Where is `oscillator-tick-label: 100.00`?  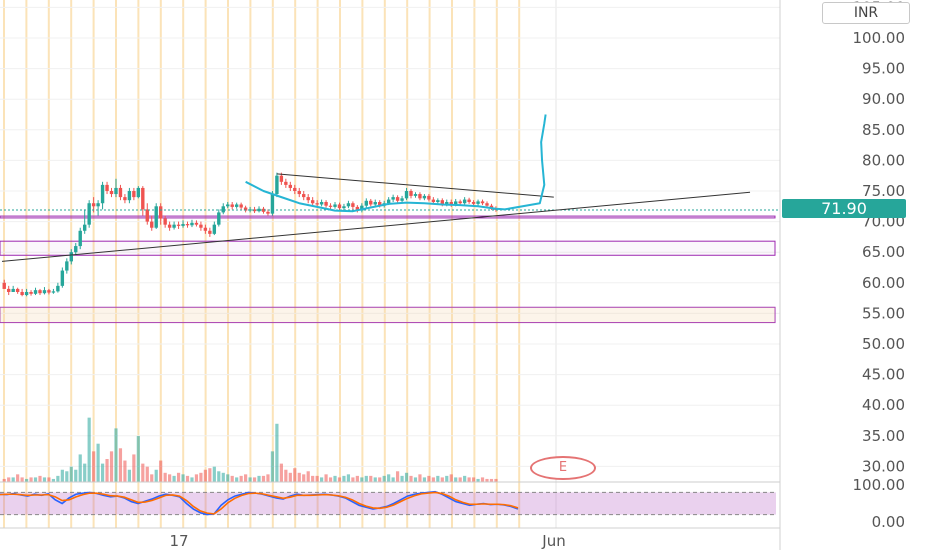
oscillator-tick-label: 100.00 is located at coordinates (879, 485).